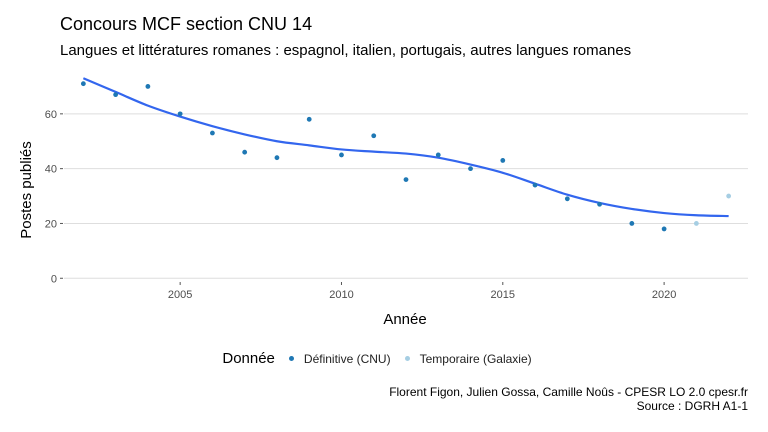 This screenshot has width=768, height=432. What do you see at coordinates (83, 84) in the screenshot?
I see `point-series0-2002` at bounding box center [83, 84].